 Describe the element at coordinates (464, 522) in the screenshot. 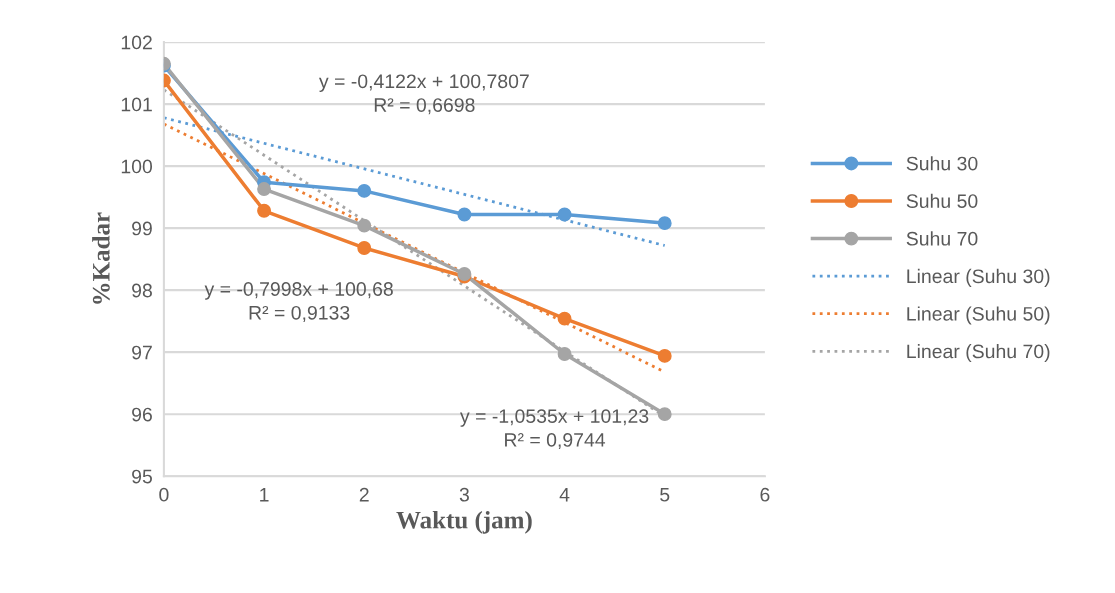

I see `x-axis-title: Waktu (jam)` at that location.